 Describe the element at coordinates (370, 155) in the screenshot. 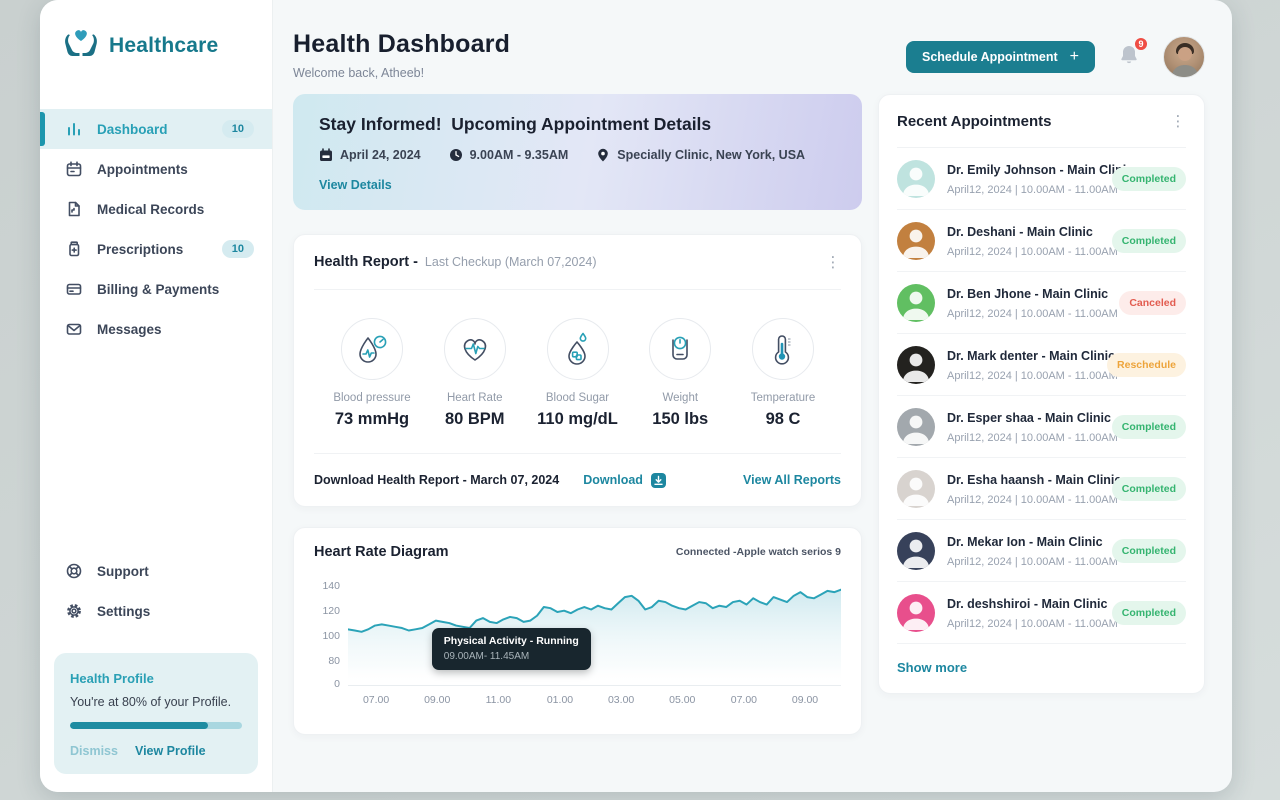

I see `banner-date: April 24, 2024` at that location.